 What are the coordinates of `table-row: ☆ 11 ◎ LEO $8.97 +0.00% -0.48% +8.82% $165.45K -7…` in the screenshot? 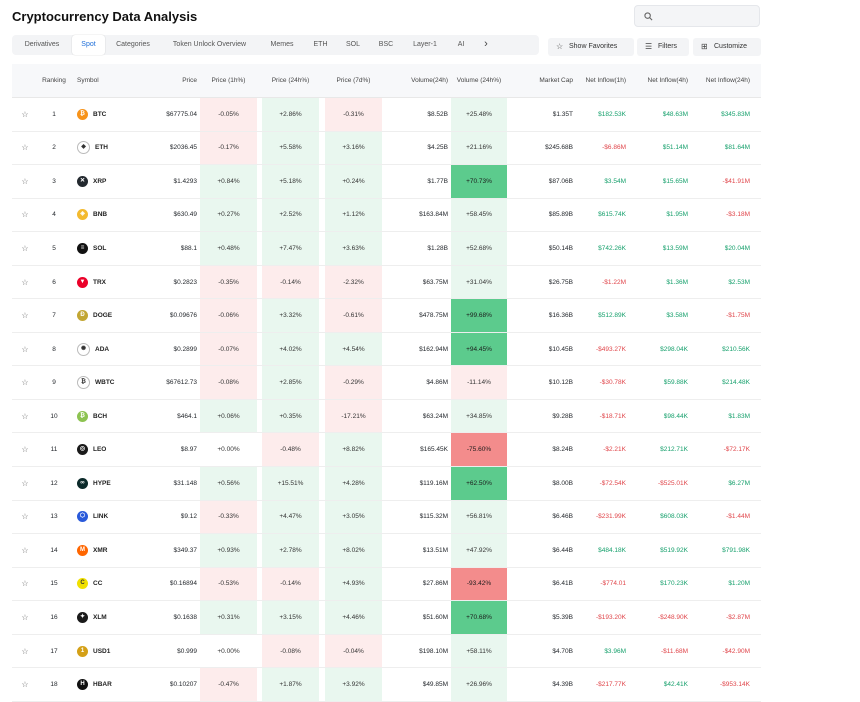 It's located at (386, 450).